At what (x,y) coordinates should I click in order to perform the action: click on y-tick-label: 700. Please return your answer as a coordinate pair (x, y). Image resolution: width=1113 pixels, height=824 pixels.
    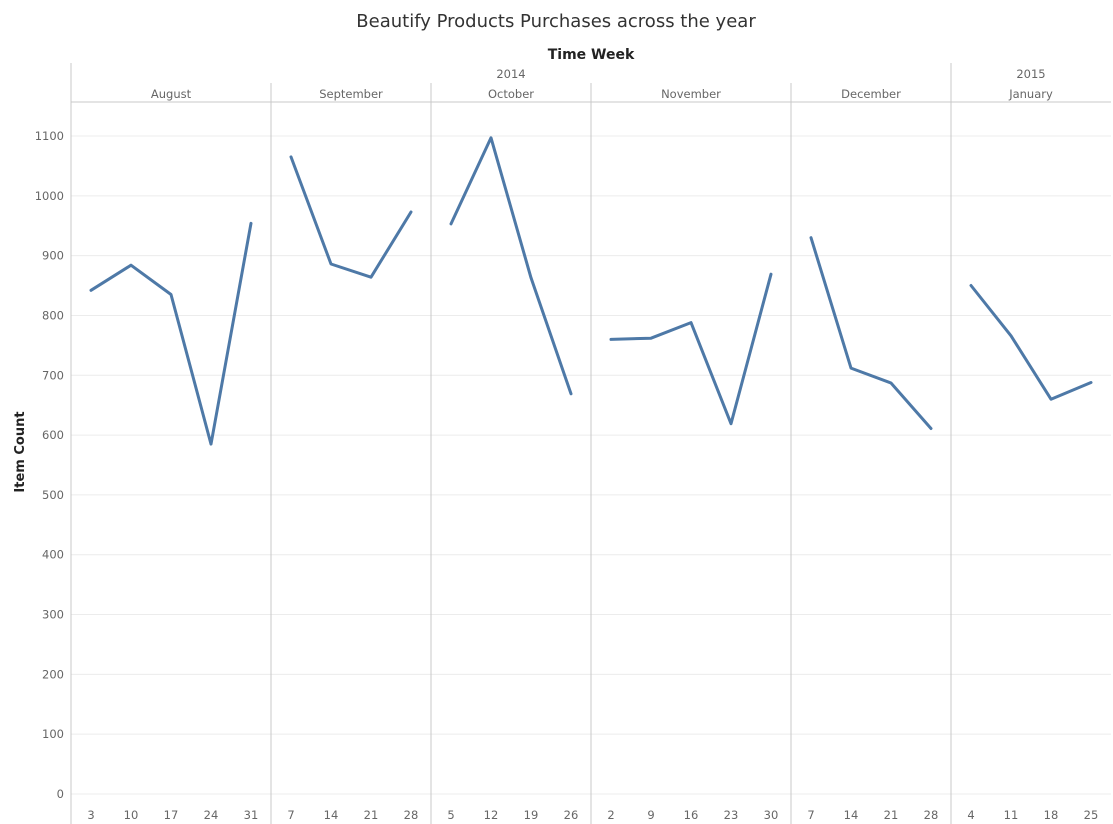
    Looking at the image, I should click on (53, 375).